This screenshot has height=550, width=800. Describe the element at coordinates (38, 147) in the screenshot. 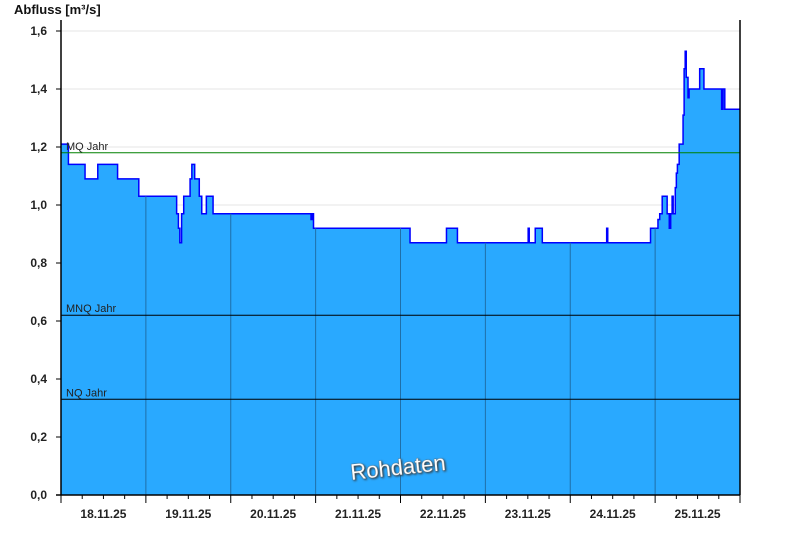

I see `y-tick-label: 1,2` at that location.